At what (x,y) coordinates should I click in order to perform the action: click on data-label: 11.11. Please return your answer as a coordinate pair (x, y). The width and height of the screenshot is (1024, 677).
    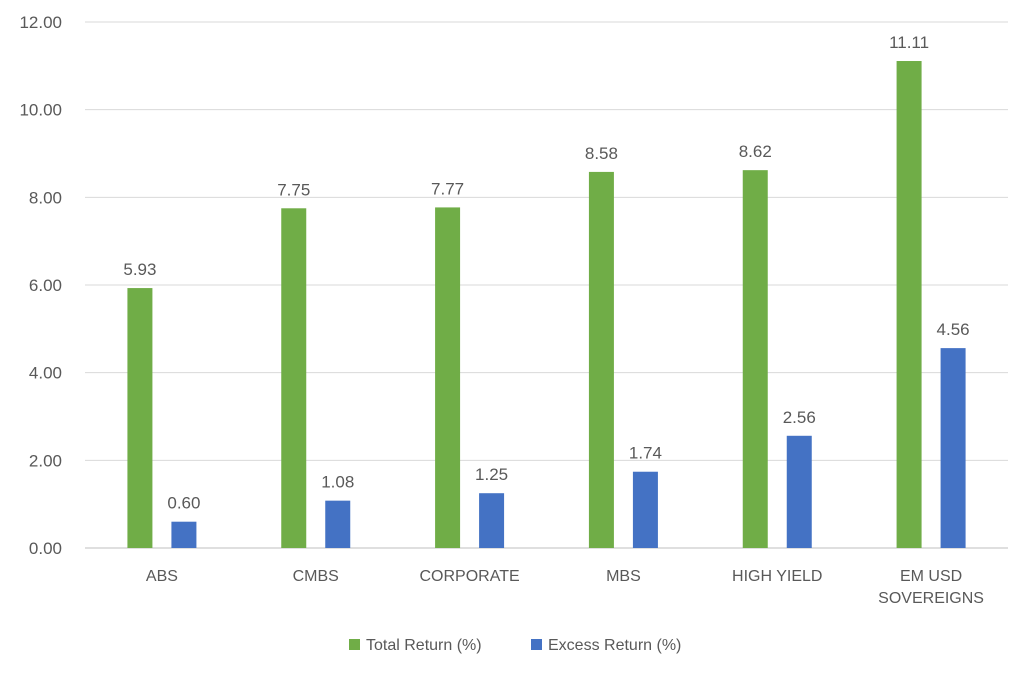
    Looking at the image, I should click on (909, 42).